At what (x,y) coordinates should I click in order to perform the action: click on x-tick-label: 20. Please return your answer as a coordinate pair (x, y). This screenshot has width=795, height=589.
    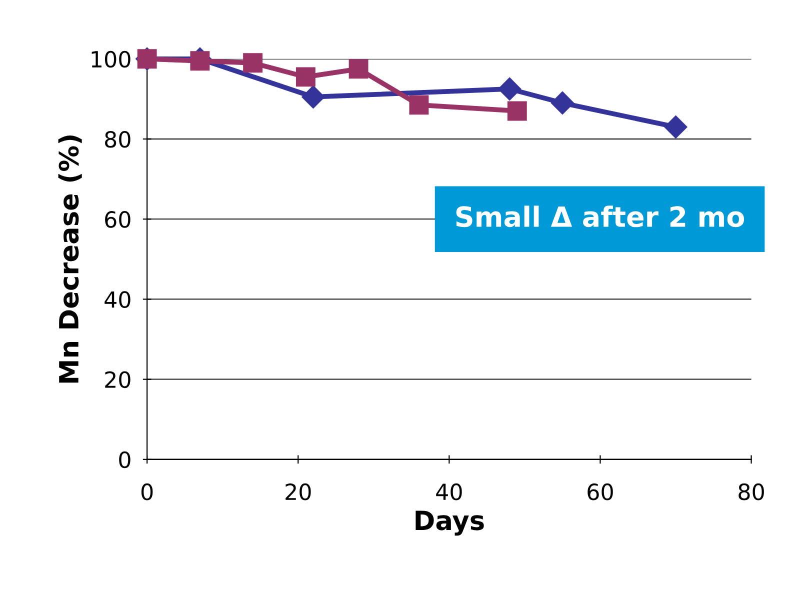
    Looking at the image, I should click on (298, 491).